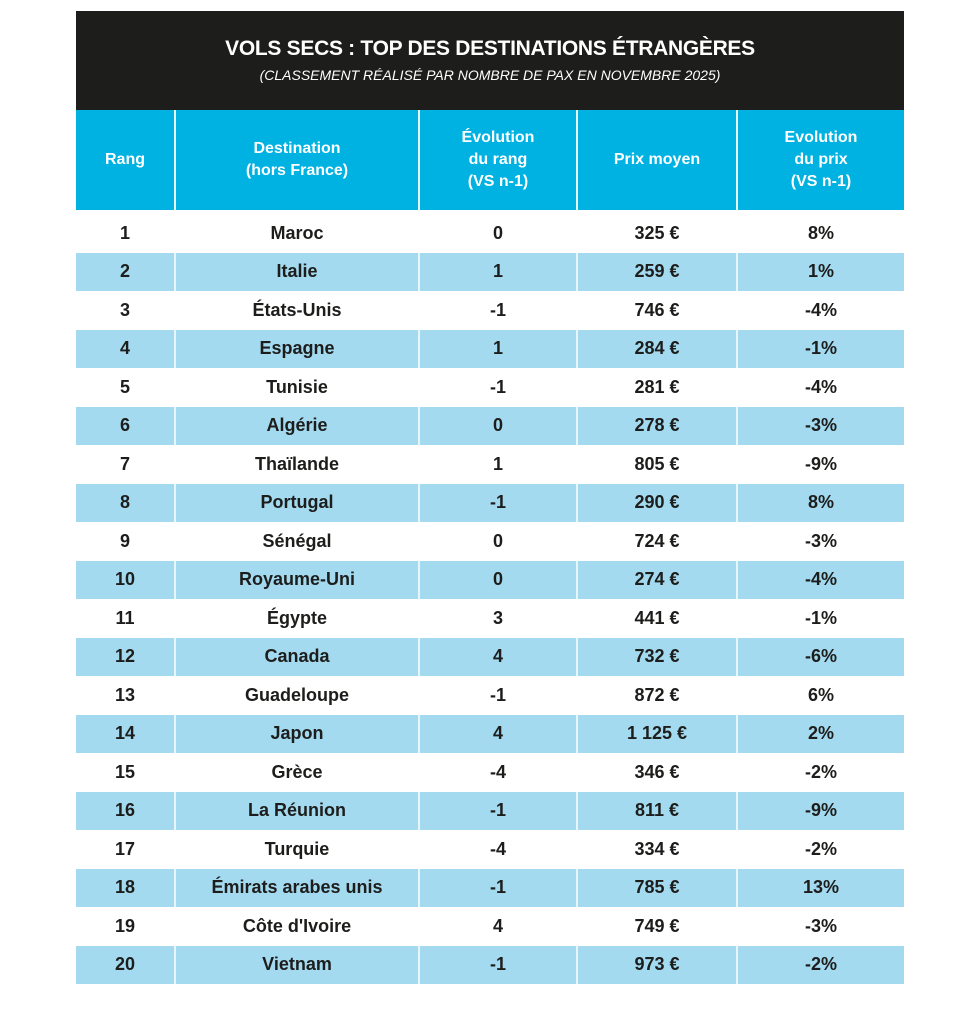 The width and height of the screenshot is (980, 1024). What do you see at coordinates (296, 772) in the screenshot?
I see `cell-destination: Grèce` at bounding box center [296, 772].